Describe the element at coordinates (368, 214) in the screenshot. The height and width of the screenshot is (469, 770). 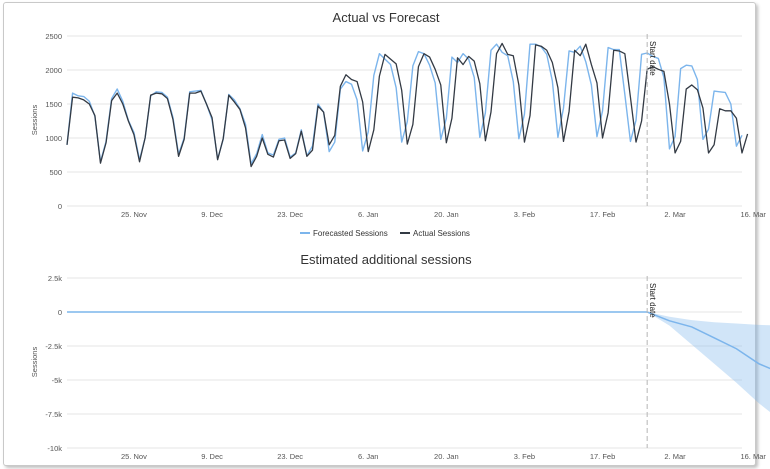
I see `top-x-tick-label: 6. Jan` at that location.